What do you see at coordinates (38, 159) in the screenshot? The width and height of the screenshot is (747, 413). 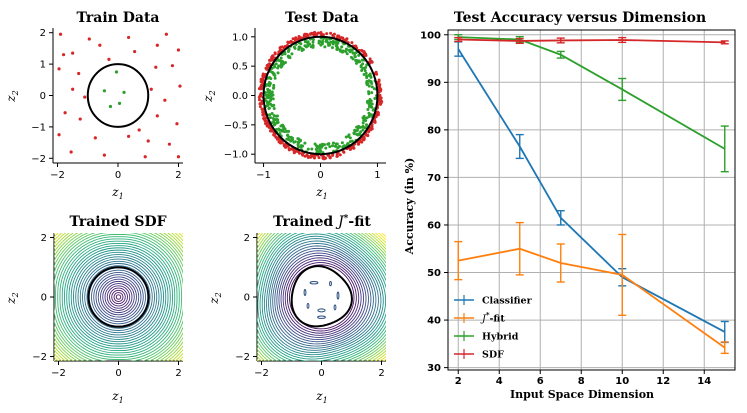 I see `train-y-tick-label: −2` at bounding box center [38, 159].